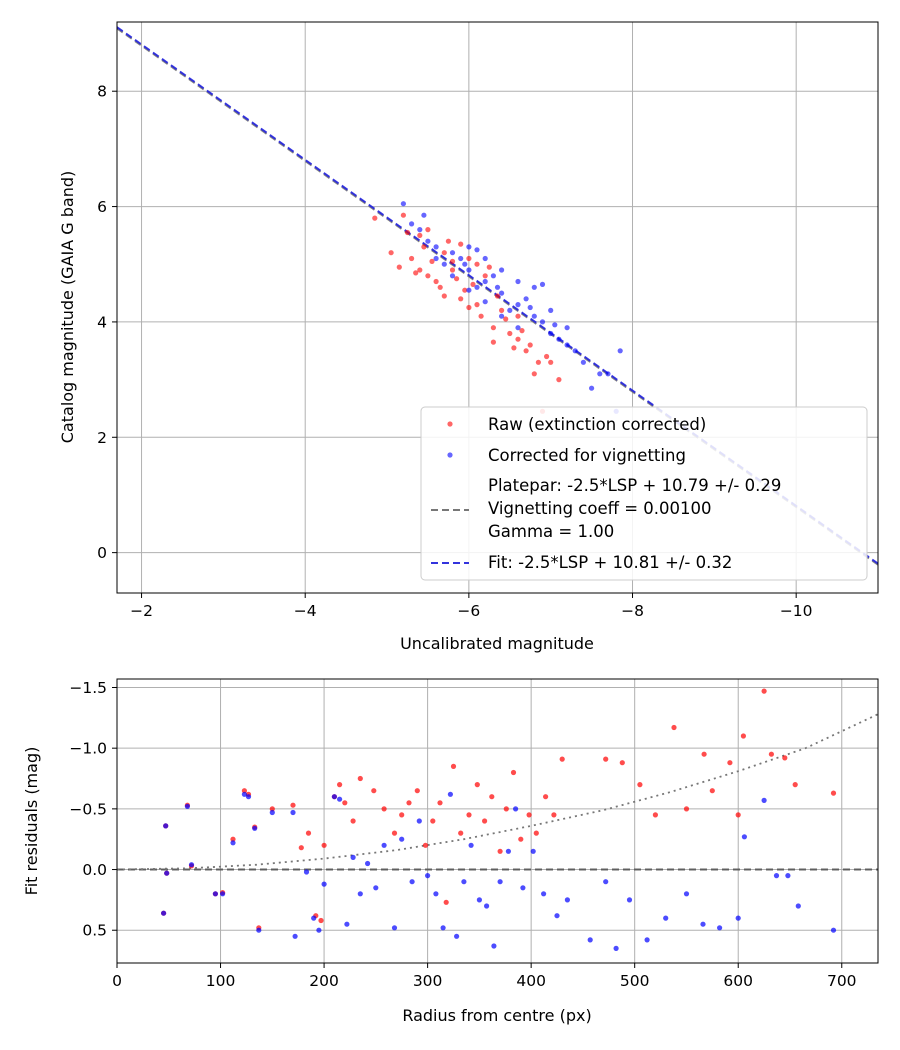  What do you see at coordinates (842, 981) in the screenshot?
I see `bottom-x-tick-label: 700` at bounding box center [842, 981].